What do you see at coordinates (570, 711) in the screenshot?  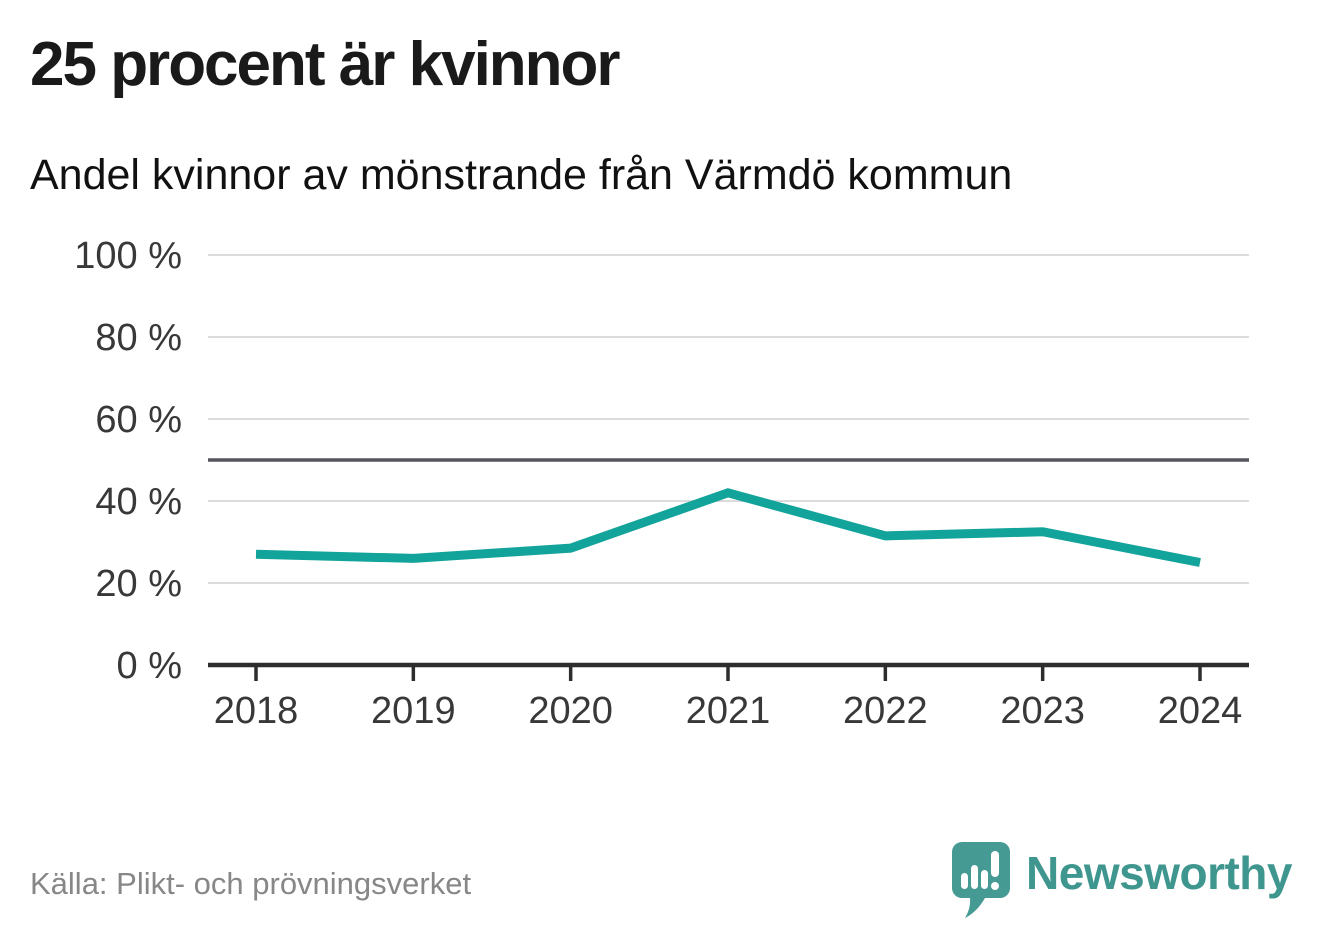 I see `x-axis-label: 2020` at bounding box center [570, 711].